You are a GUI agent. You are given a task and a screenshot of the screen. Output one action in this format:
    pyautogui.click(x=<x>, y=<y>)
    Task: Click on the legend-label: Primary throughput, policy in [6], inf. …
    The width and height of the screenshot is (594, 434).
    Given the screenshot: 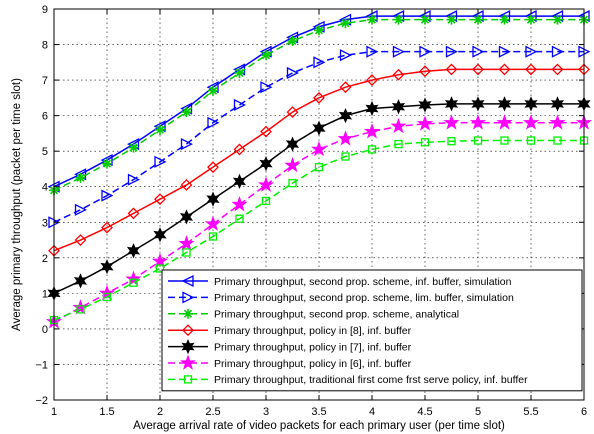 What is the action you would take?
    pyautogui.click(x=313, y=364)
    